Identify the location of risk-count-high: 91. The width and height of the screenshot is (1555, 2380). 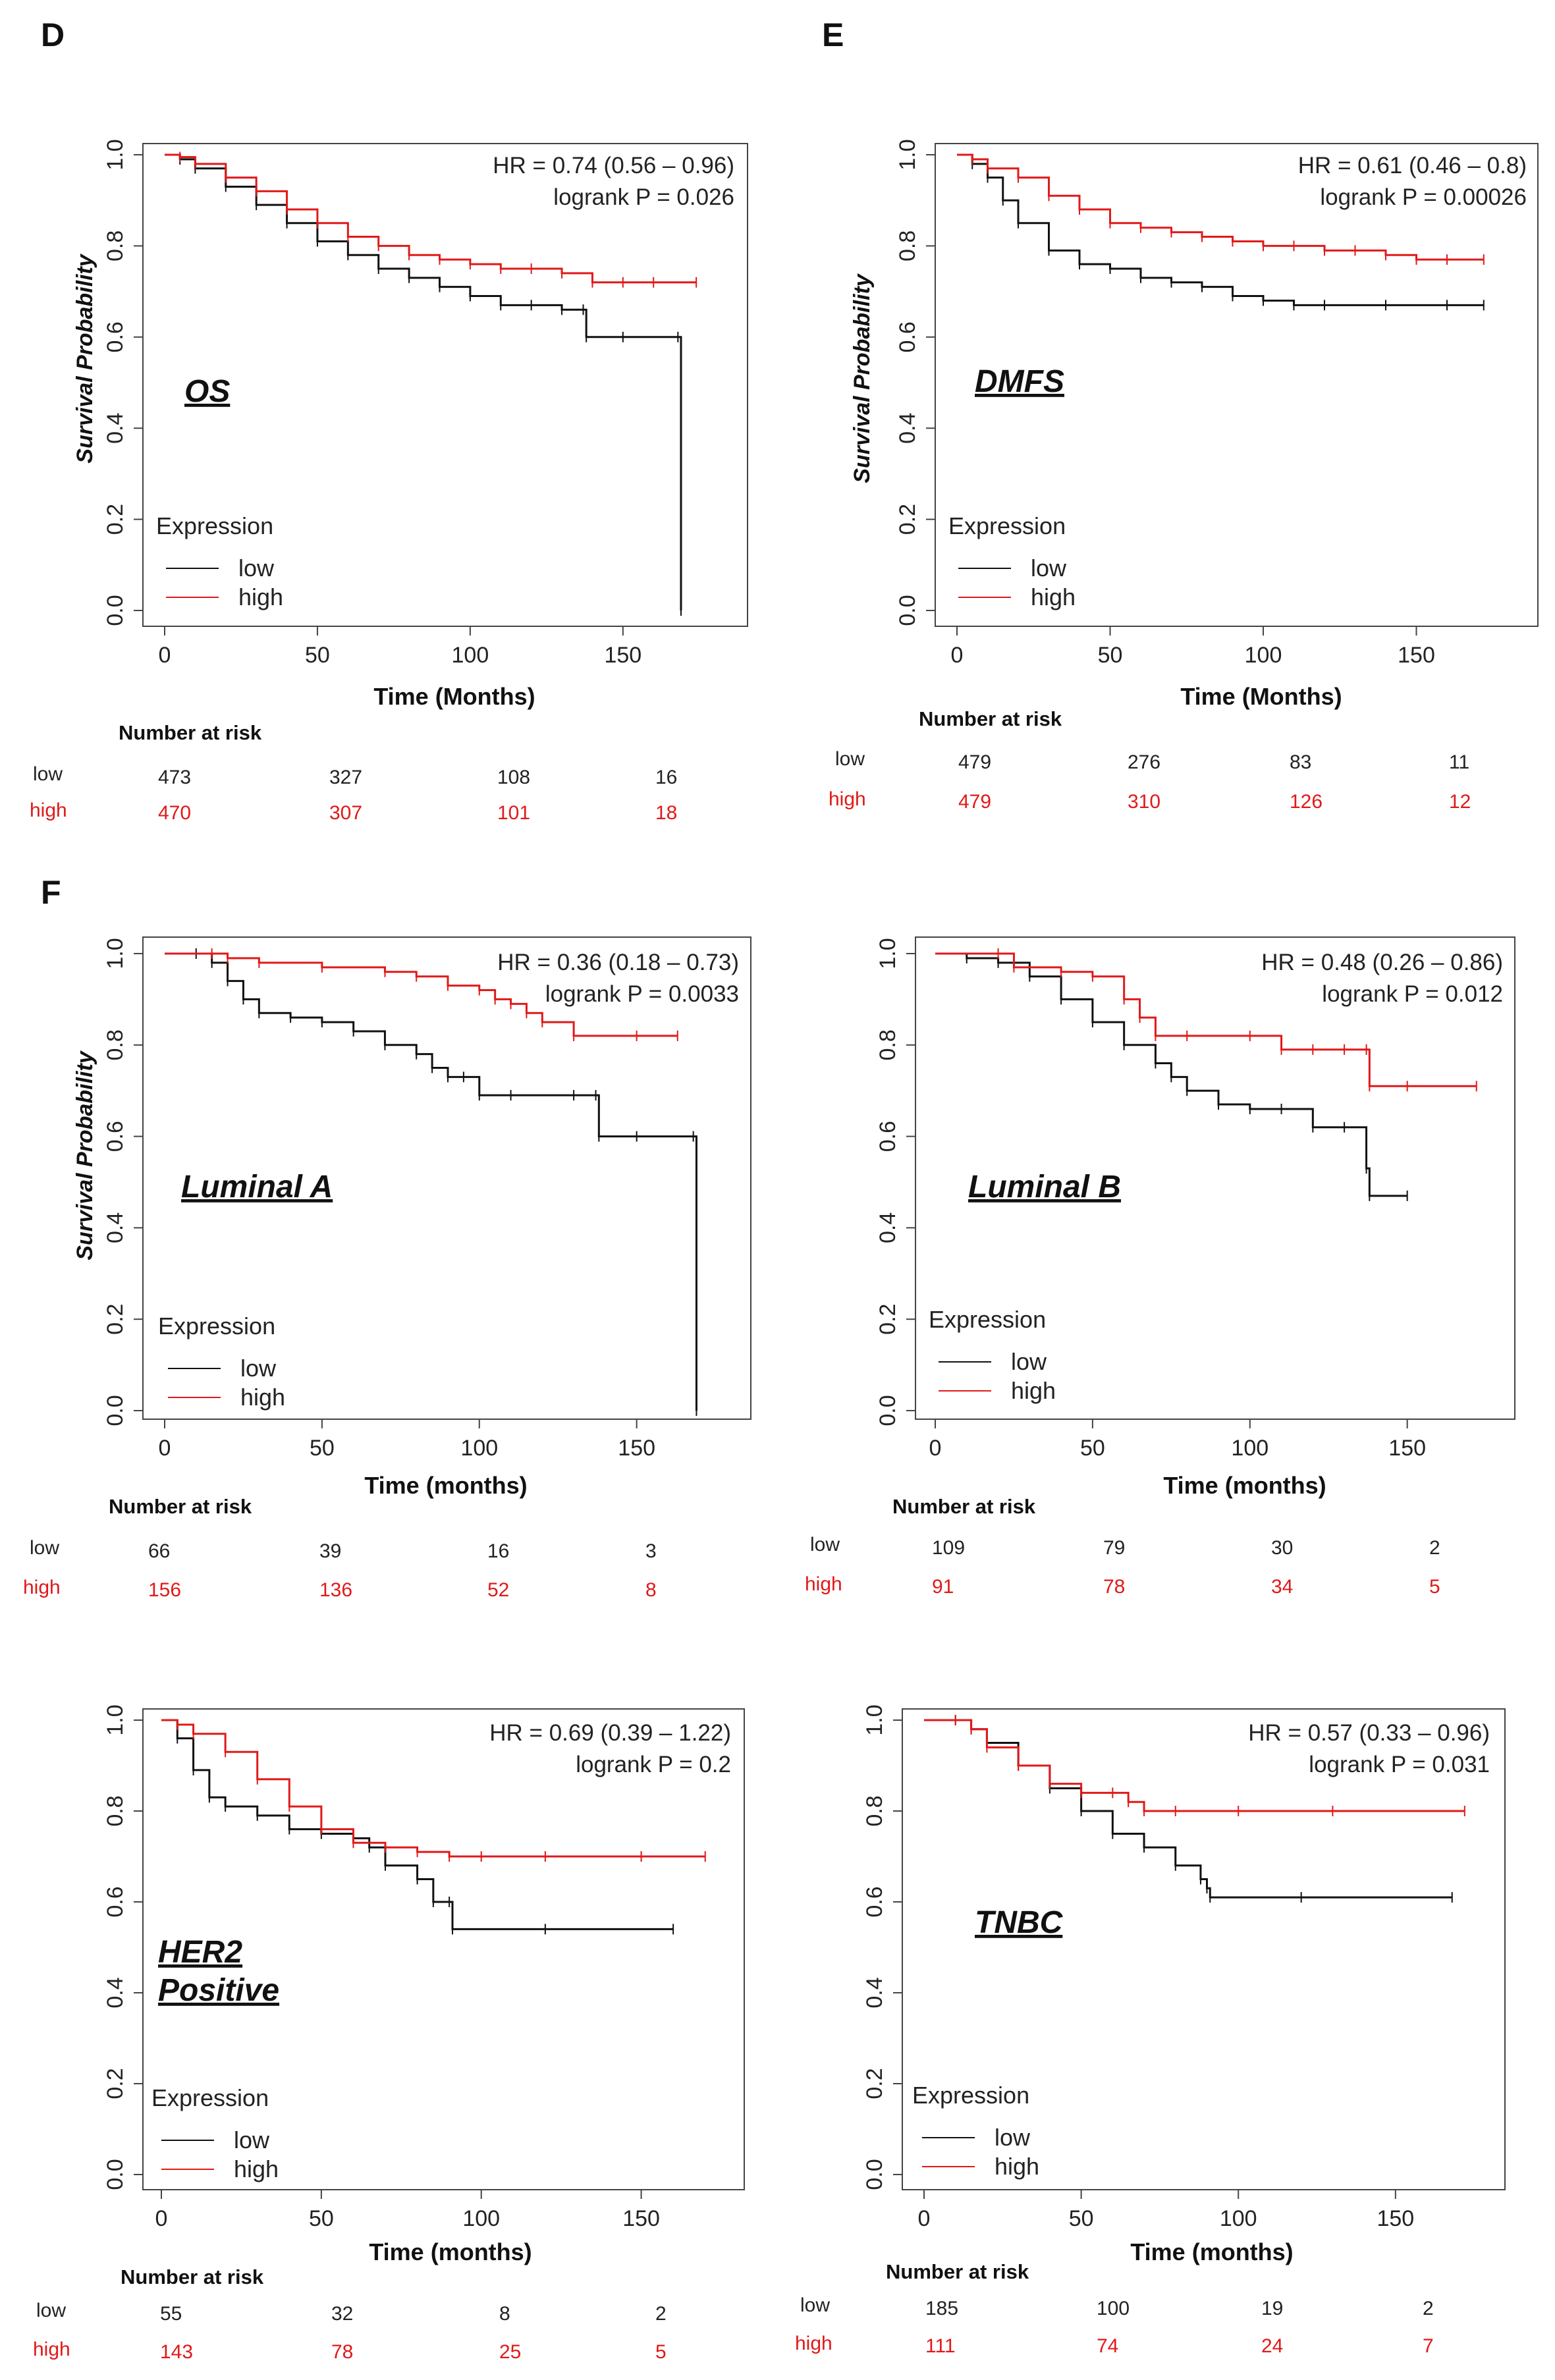
(943, 1587).